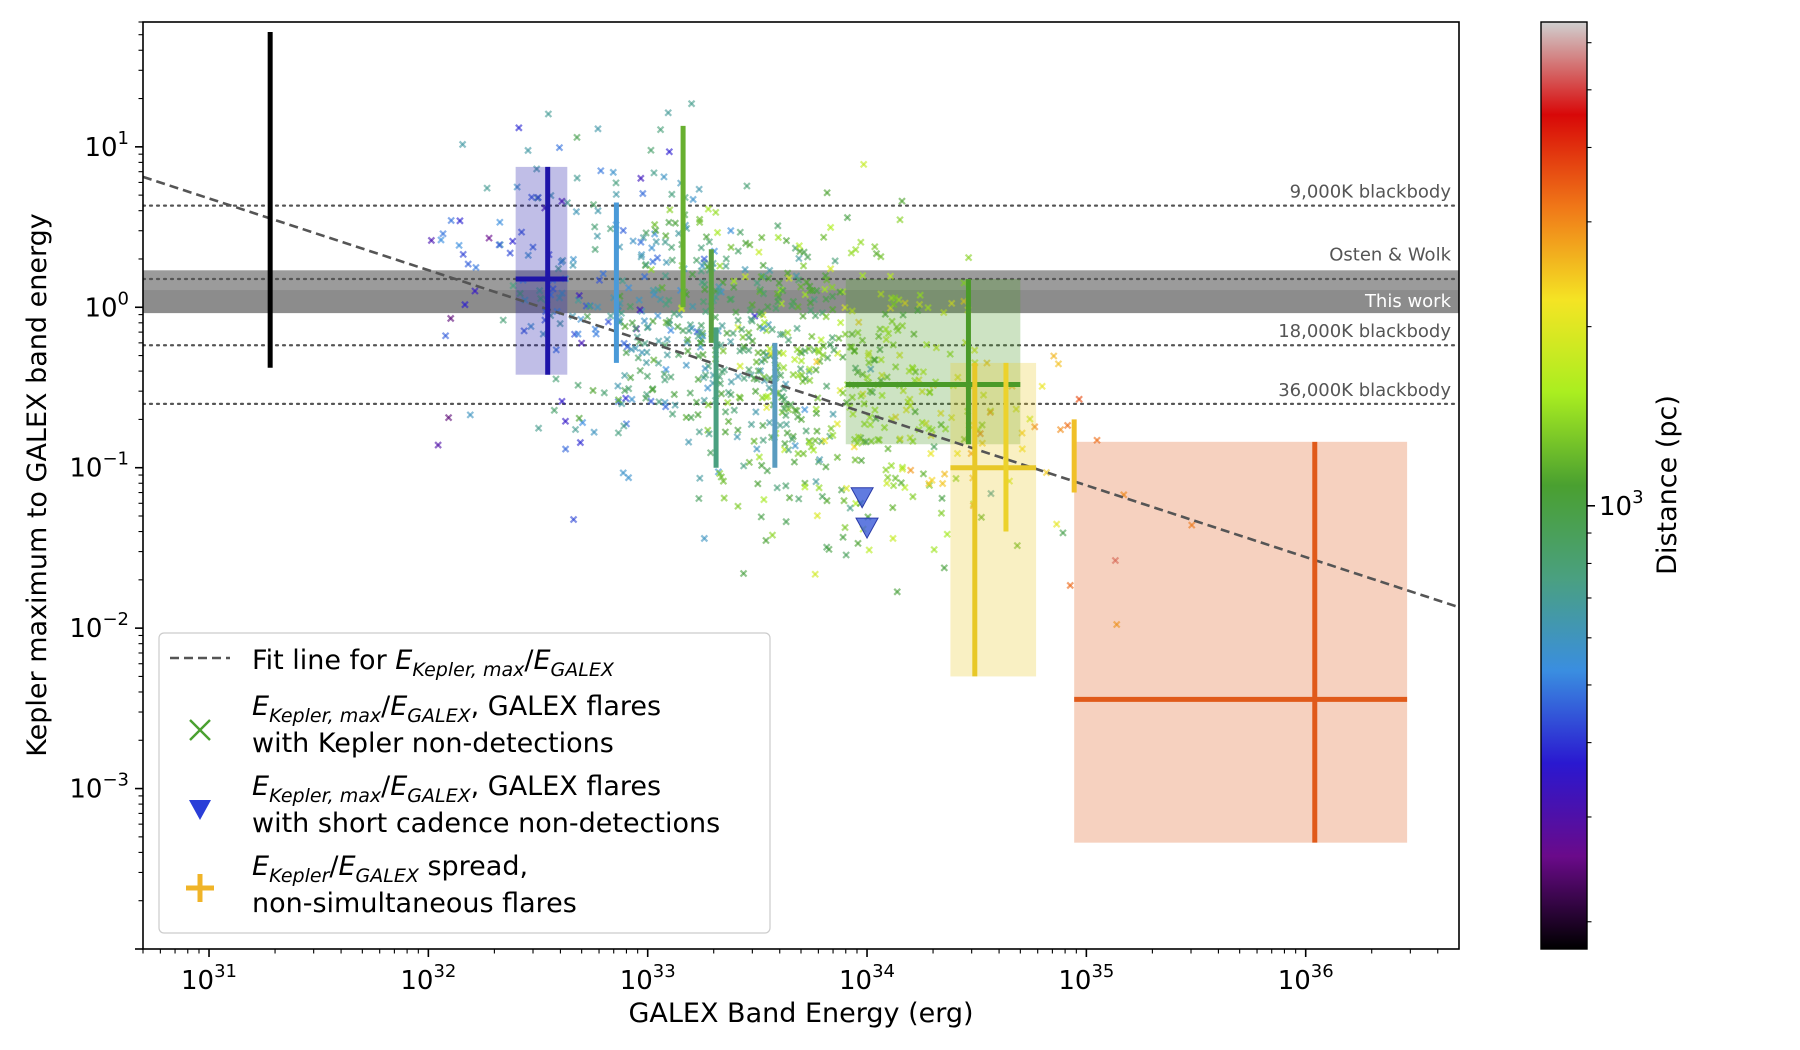  Describe the element at coordinates (200, 810) in the screenshot. I see `legend-triangle-icon` at that location.